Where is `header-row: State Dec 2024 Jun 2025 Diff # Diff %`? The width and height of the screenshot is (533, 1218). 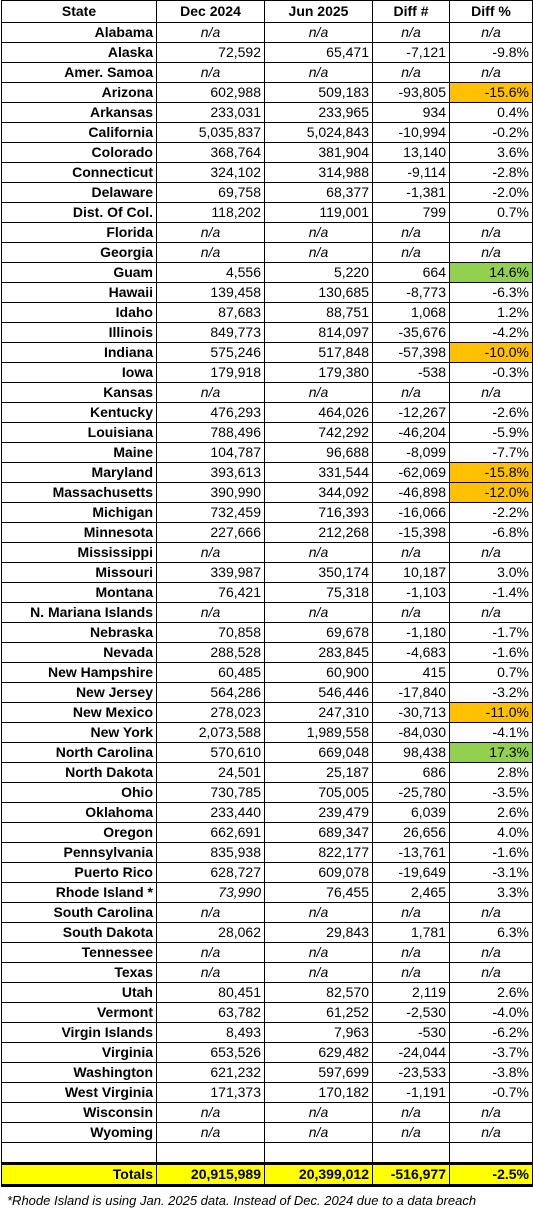 header-row: State Dec 2024 Jun 2025 Diff # Diff % is located at coordinates (267, 11).